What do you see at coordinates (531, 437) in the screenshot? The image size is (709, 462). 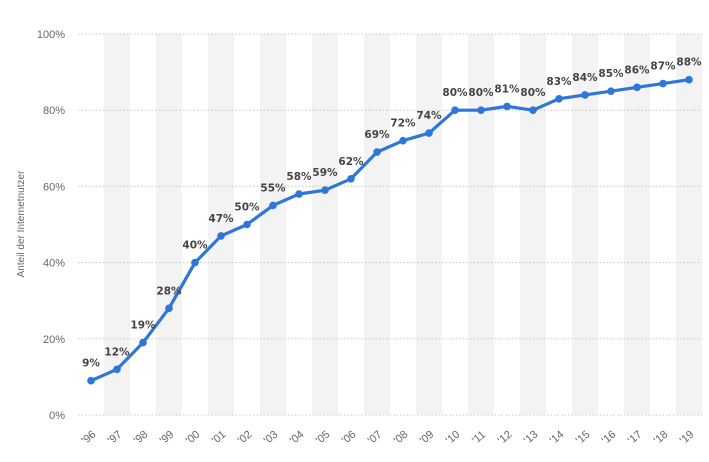 I see `x-tick-label: '13` at bounding box center [531, 437].